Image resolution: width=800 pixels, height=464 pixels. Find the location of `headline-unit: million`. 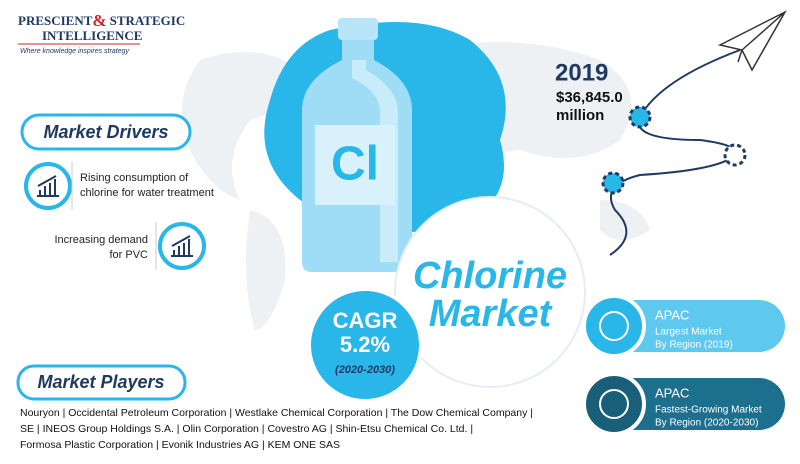

headline-unit: million is located at coordinates (580, 115).